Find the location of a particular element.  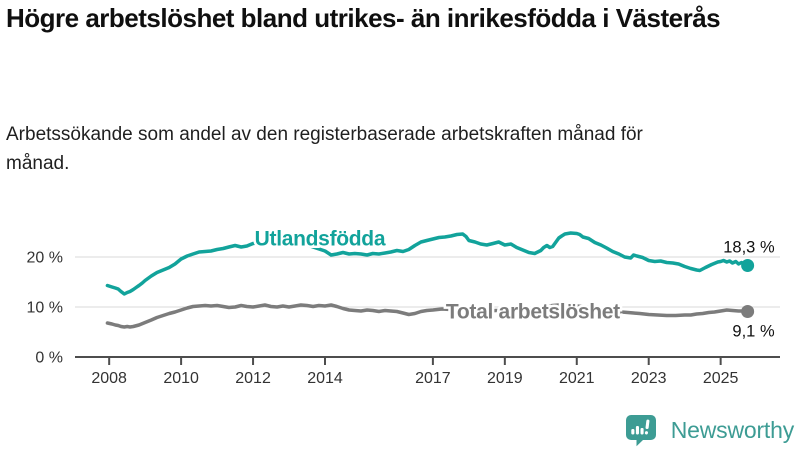

x-tick-label: 2014 is located at coordinates (325, 378).